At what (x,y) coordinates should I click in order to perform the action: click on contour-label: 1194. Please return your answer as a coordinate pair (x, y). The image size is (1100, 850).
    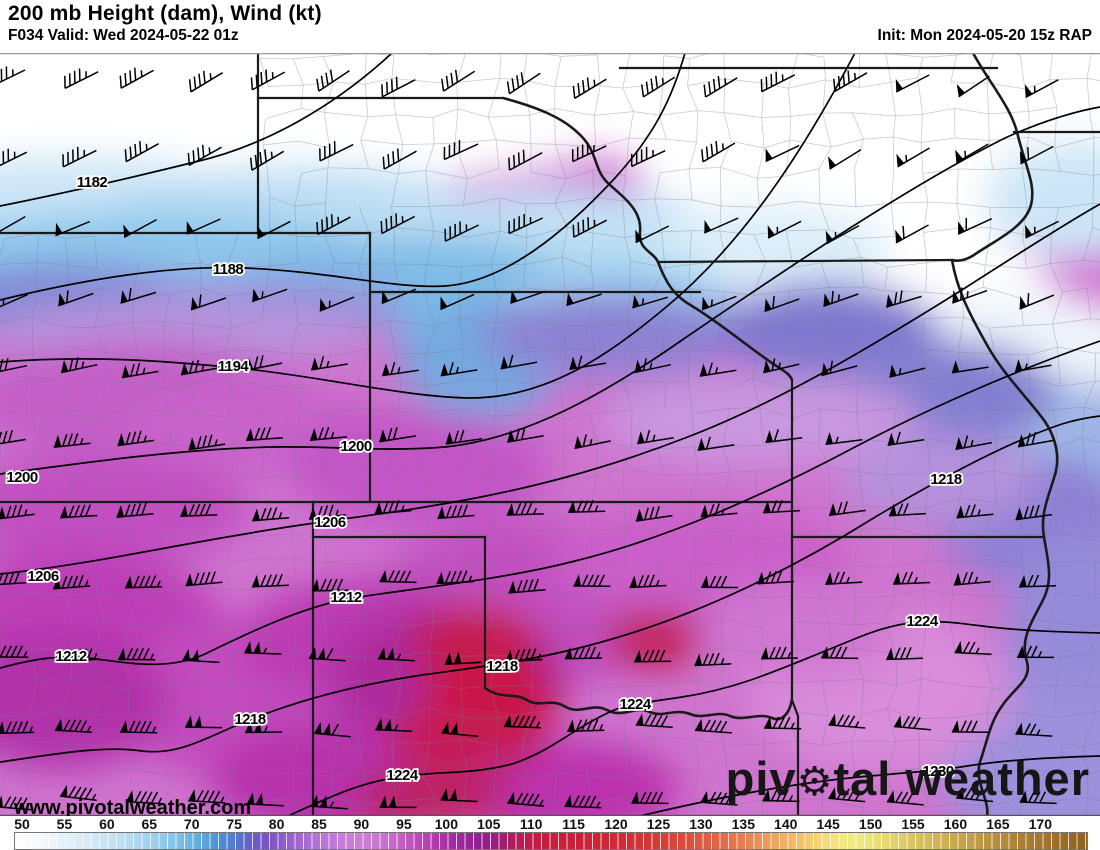
    Looking at the image, I should click on (234, 366).